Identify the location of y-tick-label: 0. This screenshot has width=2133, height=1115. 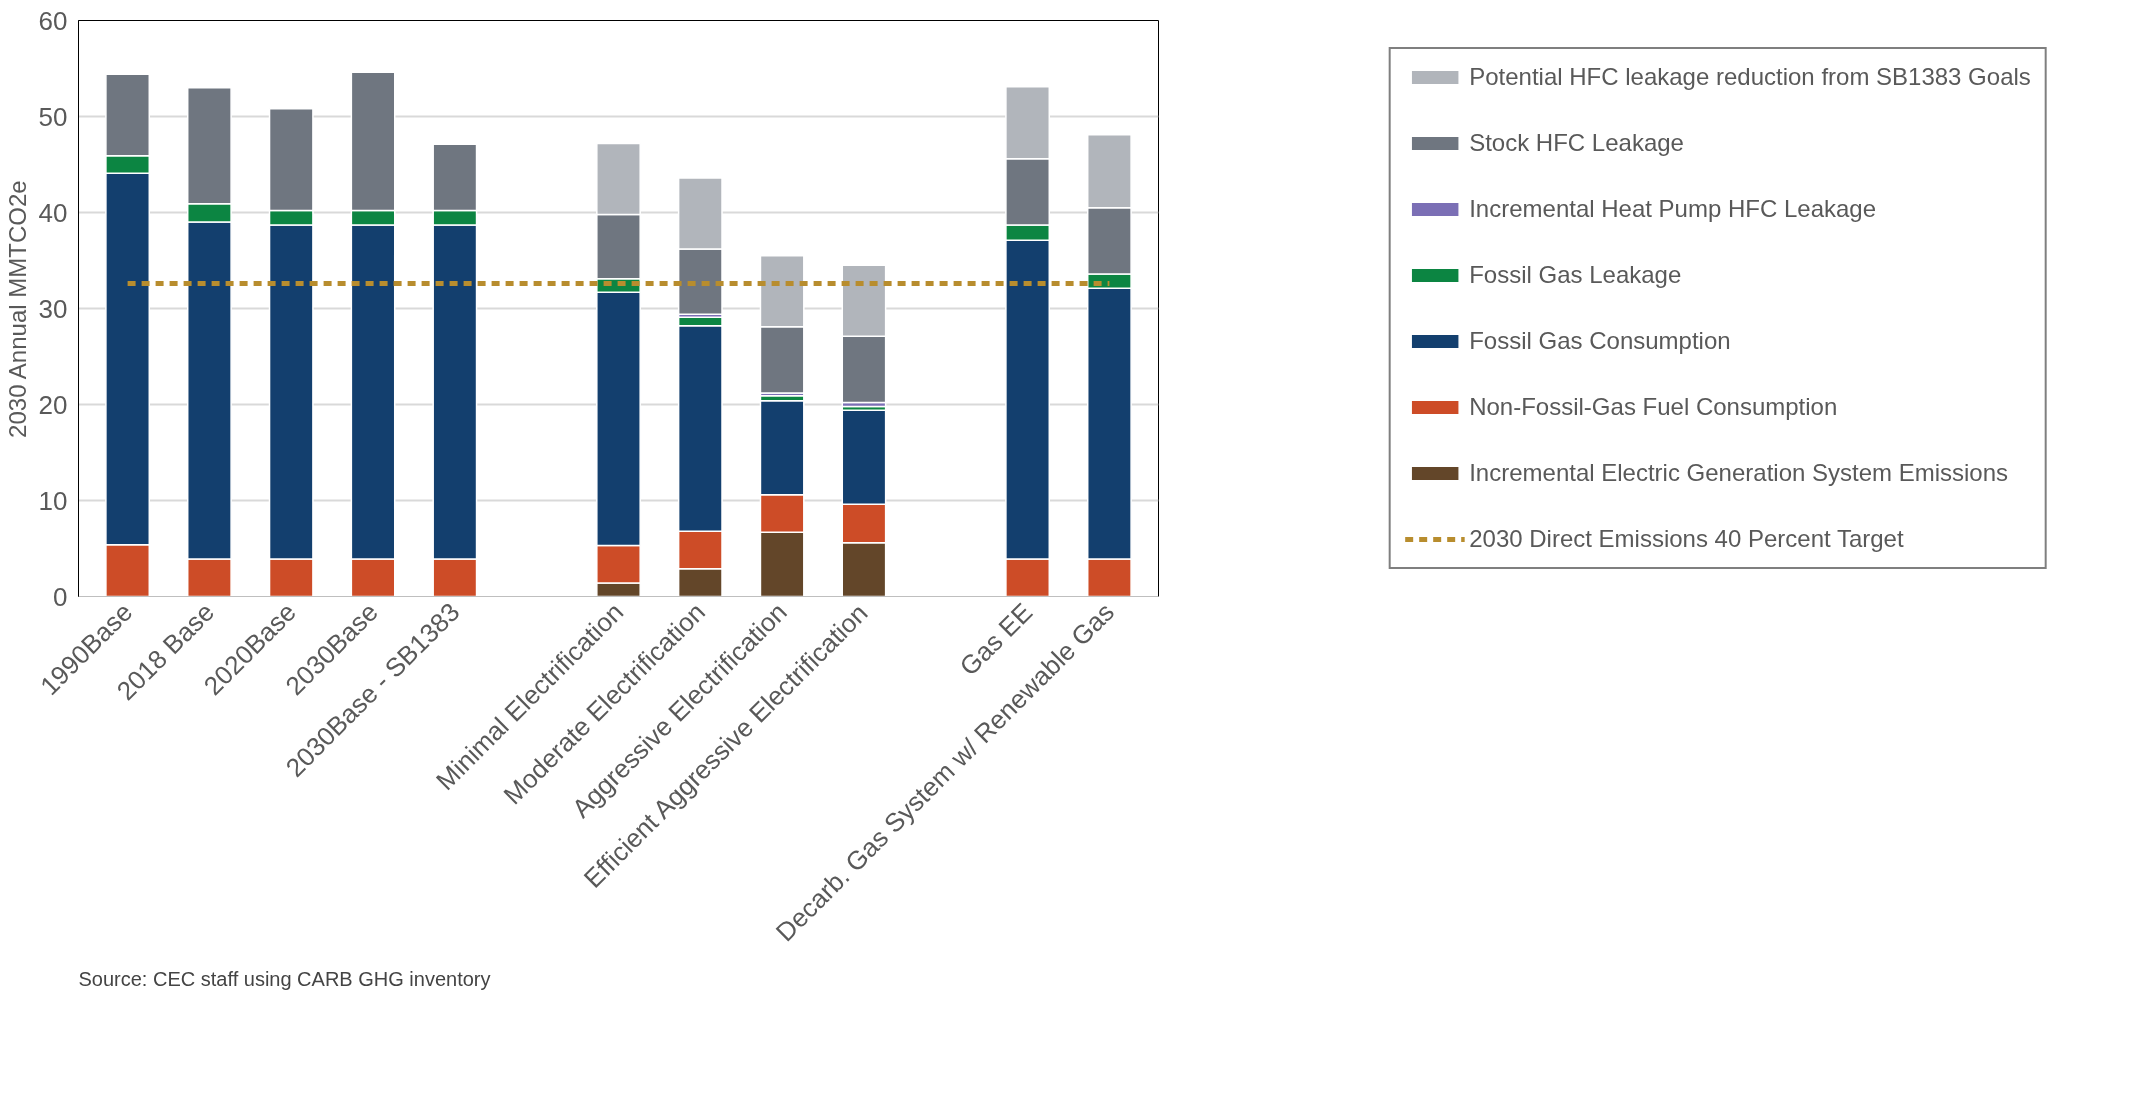
(60, 596).